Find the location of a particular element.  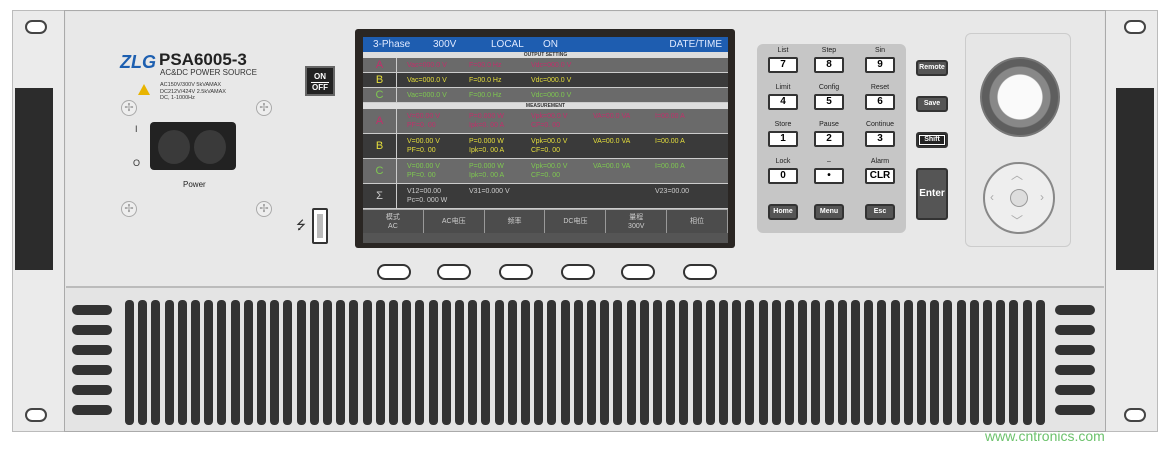

output-setting-heading: OUTPUT SETTING is located at coordinates (545, 55).